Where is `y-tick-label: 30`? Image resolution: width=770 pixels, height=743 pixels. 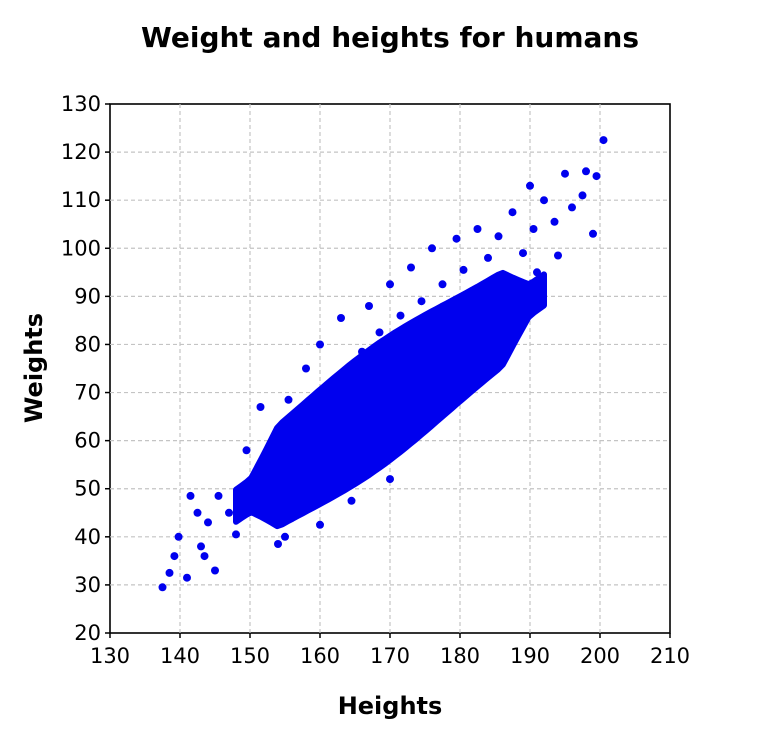 y-tick-label: 30 is located at coordinates (87, 585).